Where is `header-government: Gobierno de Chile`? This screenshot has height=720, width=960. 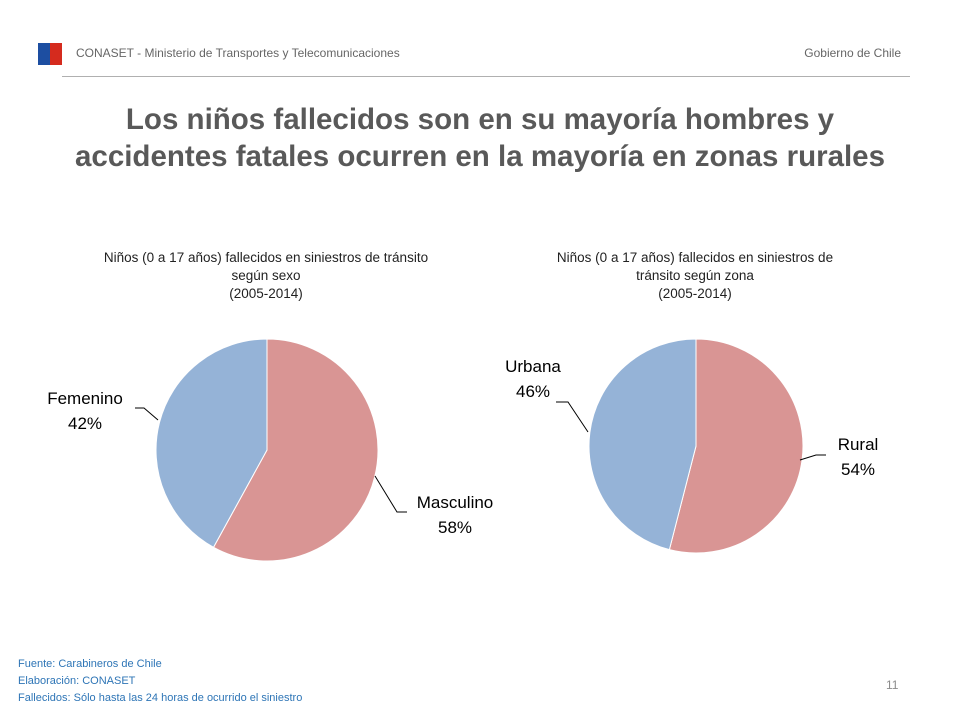 header-government: Gobierno de Chile is located at coordinates (852, 53).